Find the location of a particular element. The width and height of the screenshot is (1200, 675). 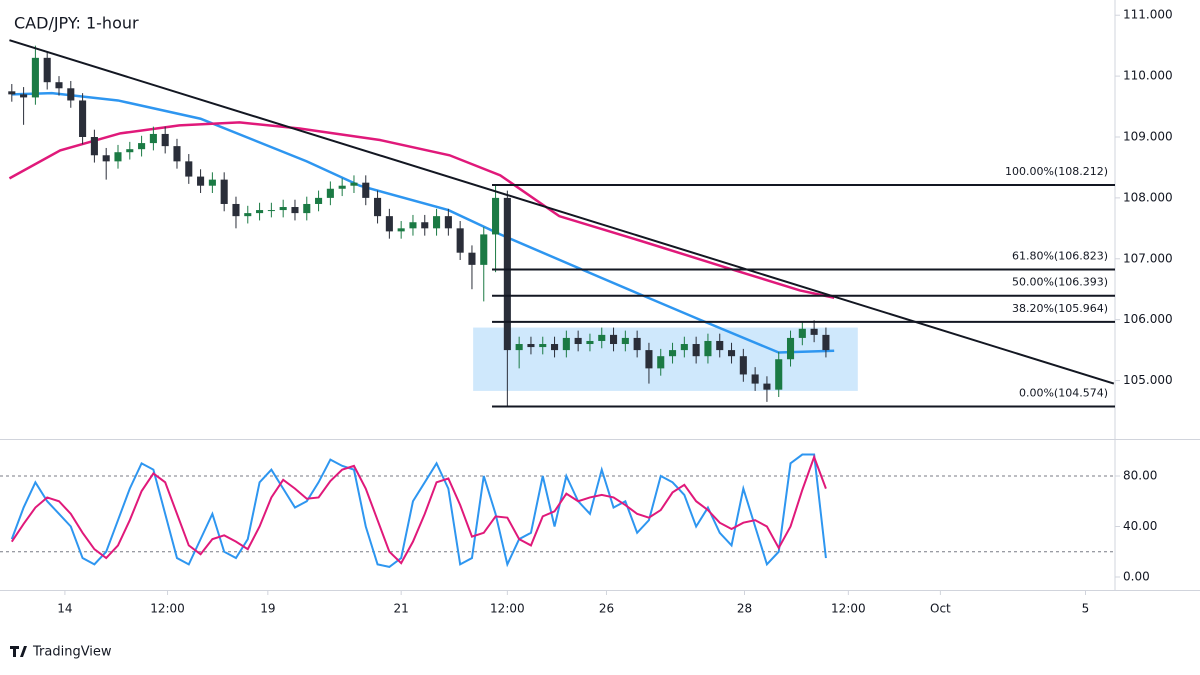

fib-label: 100.00%(108.212) is located at coordinates (1056, 171).